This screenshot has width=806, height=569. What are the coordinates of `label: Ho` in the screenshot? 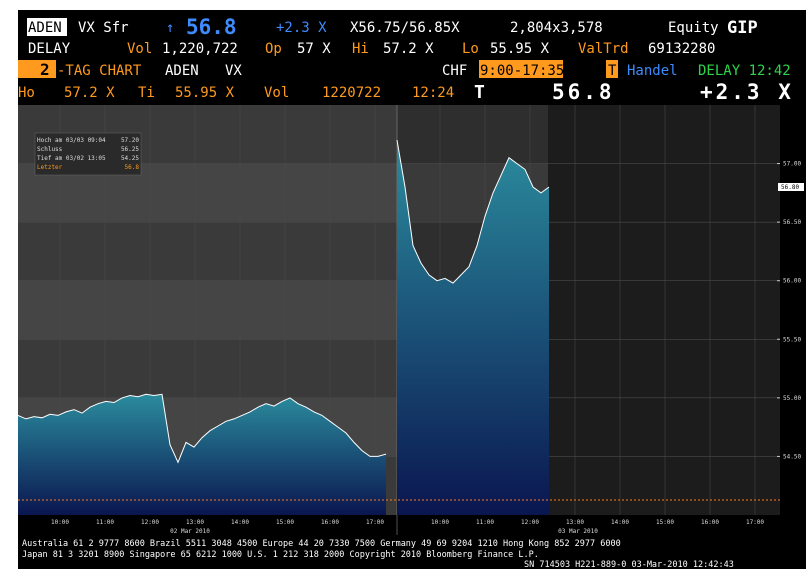 It's located at (26, 93).